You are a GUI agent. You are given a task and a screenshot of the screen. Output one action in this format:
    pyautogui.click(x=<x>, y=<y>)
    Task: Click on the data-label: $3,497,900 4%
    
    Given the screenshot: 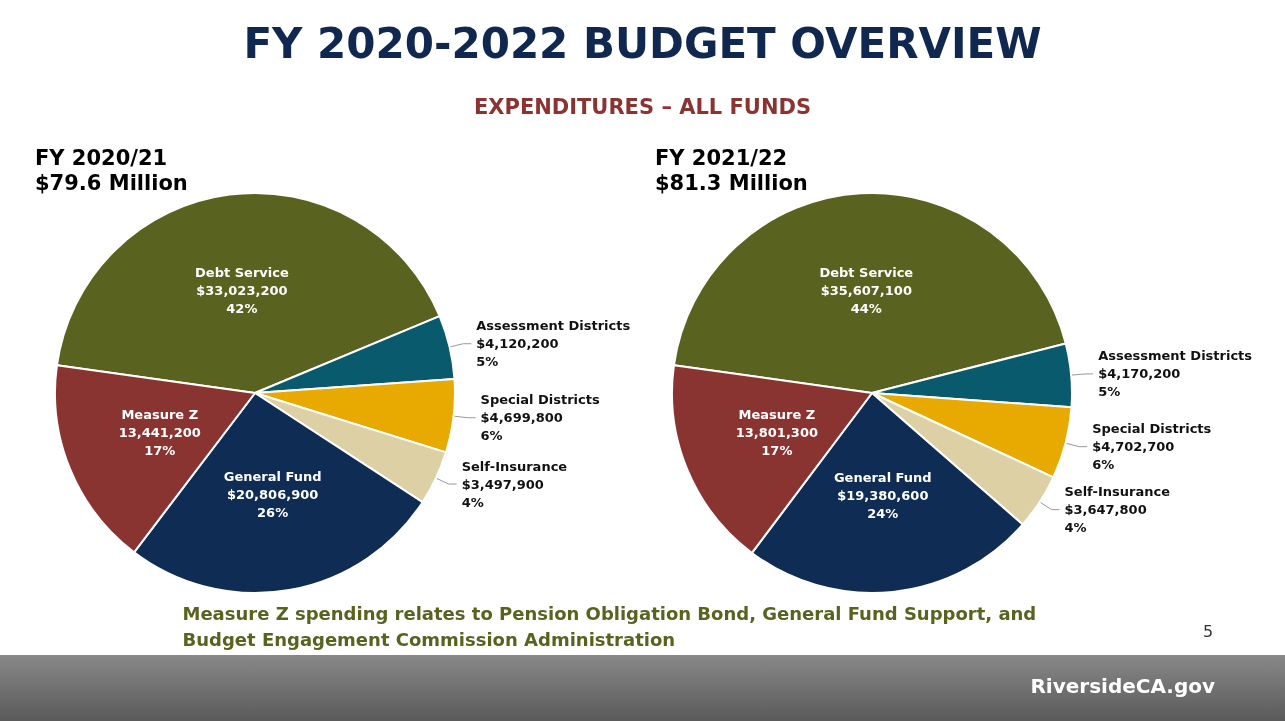 What is the action you would take?
    pyautogui.click(x=502, y=493)
    